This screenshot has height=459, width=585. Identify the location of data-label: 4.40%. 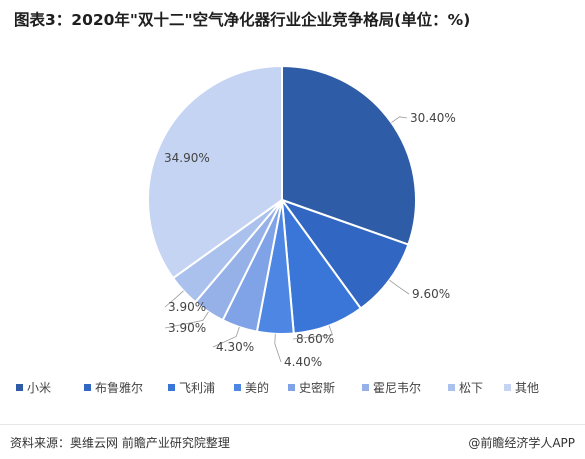
(303, 362).